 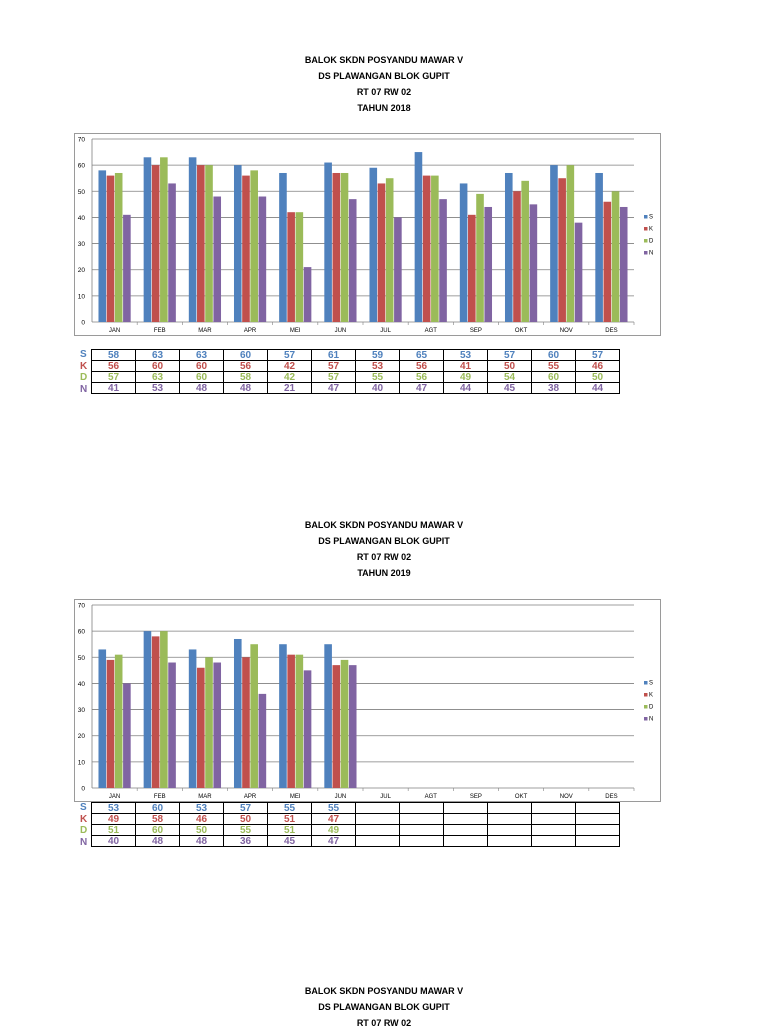 I want to click on table-row: 51 60 50 55 51 49, so click(x=355, y=830).